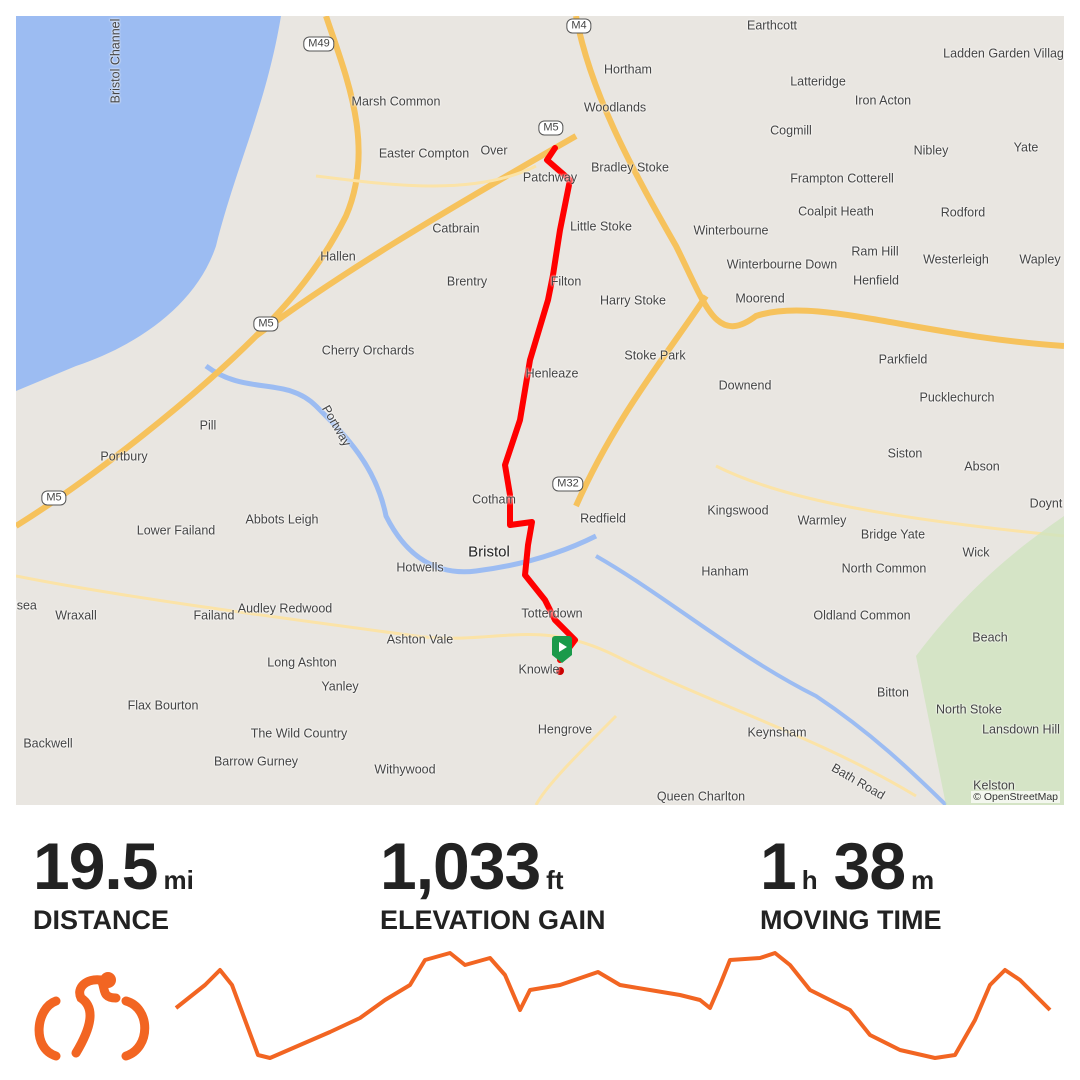 This screenshot has width=1080, height=1080. Describe the element at coordinates (208, 425) in the screenshot. I see `map-label: Pill` at that location.